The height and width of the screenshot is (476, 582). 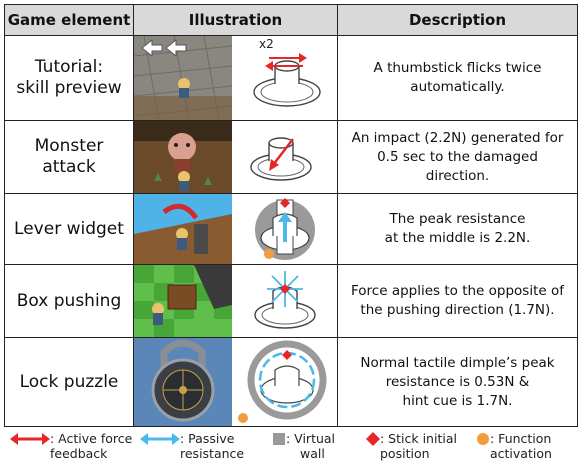 What do you see at coordinates (483, 439) in the screenshot?
I see `orange-dot-icon` at bounding box center [483, 439].